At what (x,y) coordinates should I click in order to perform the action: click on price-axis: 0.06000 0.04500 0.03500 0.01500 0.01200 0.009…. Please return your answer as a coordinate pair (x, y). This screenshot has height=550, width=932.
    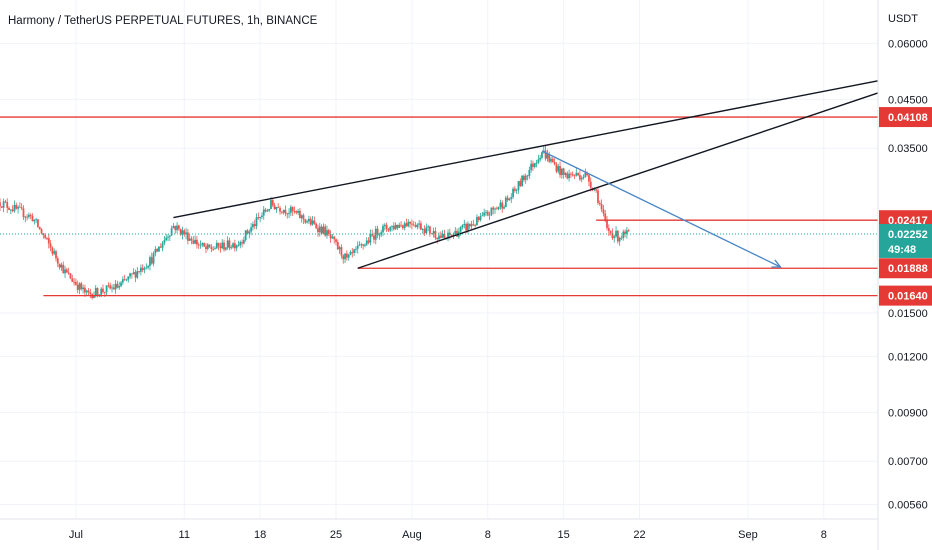
    Looking at the image, I should click on (908, 274).